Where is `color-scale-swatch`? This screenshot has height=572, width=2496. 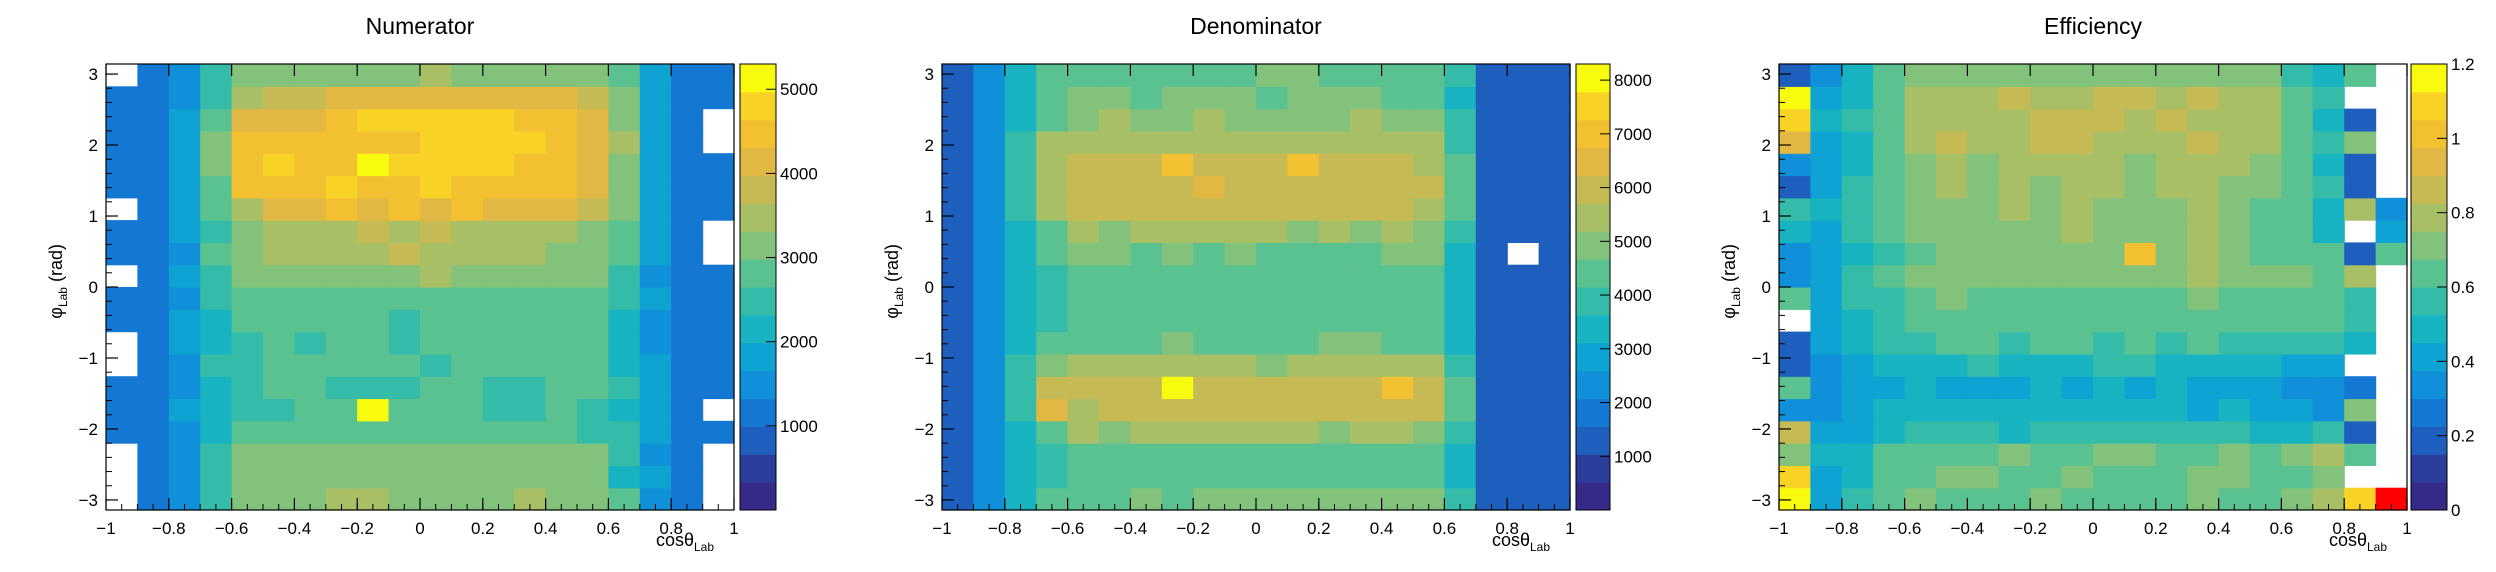 color-scale-swatch is located at coordinates (2429, 78).